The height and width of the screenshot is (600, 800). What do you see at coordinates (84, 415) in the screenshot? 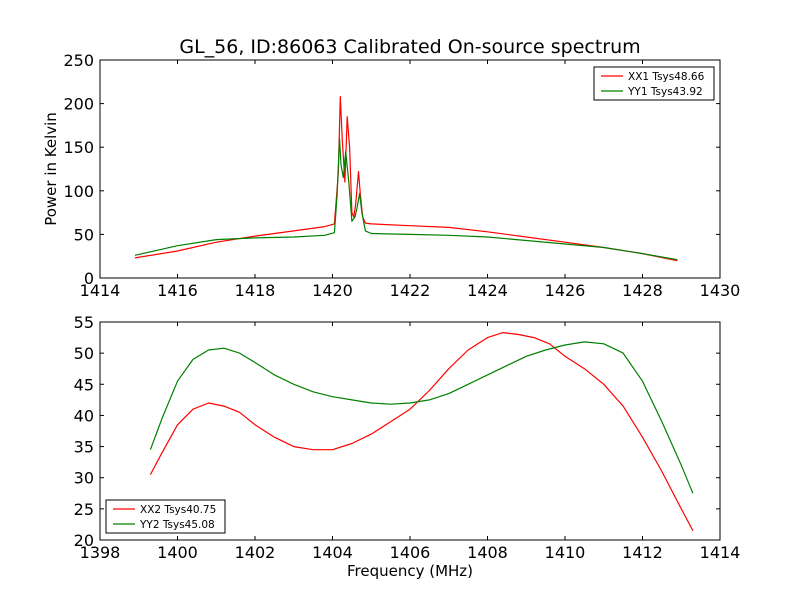
I see `bottom-y-tick-label: 40` at bounding box center [84, 415].